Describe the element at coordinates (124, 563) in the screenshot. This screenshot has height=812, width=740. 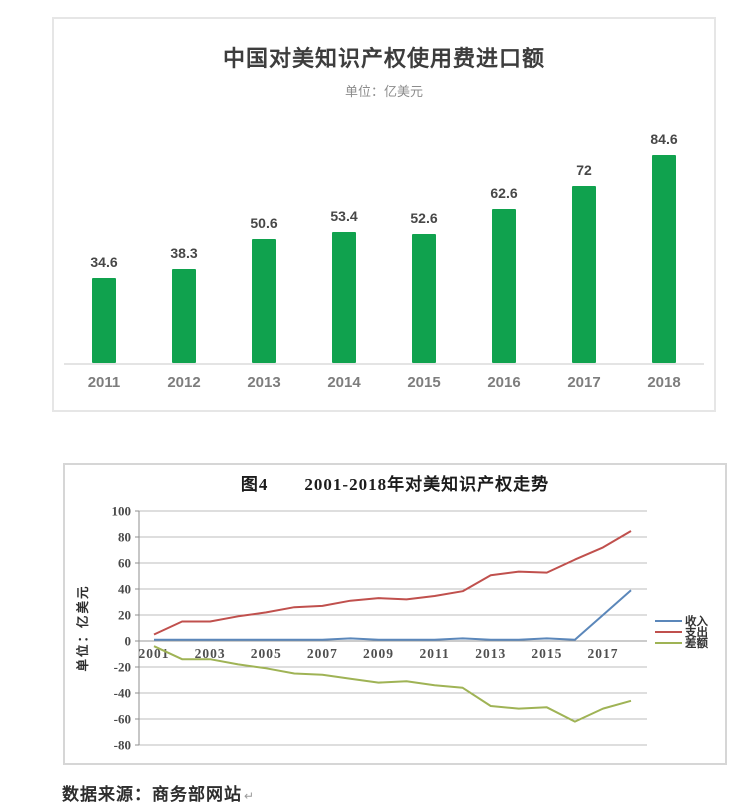
I see `y-tick-label: 60` at that location.